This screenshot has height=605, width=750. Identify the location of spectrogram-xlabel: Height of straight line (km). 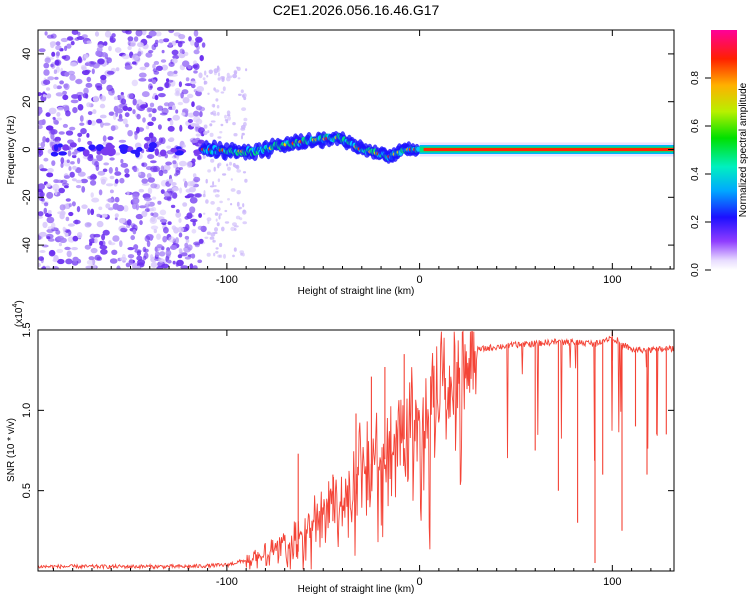
(356, 291).